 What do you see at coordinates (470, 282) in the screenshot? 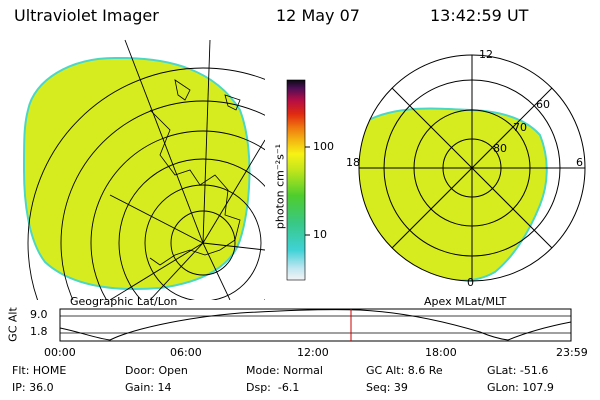
I see `mlt-label-0: 0` at bounding box center [470, 282].